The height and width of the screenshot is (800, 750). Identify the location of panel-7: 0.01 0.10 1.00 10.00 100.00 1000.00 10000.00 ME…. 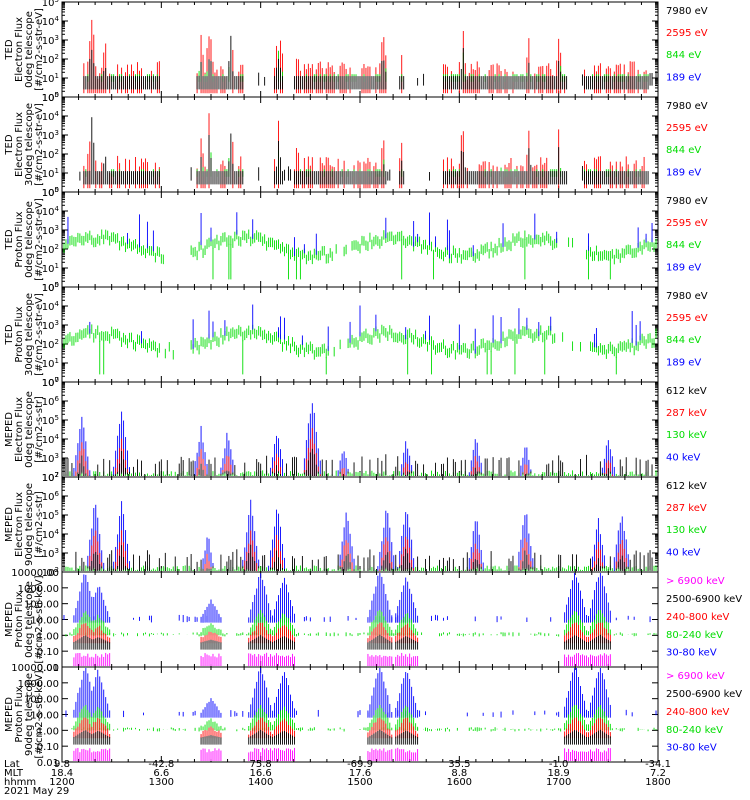
(373, 621).